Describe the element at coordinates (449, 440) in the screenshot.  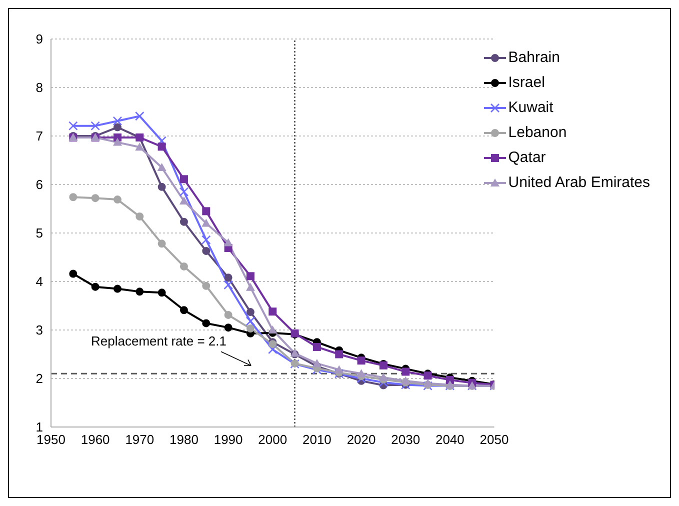
I see `x-tick-label: 2040` at that location.